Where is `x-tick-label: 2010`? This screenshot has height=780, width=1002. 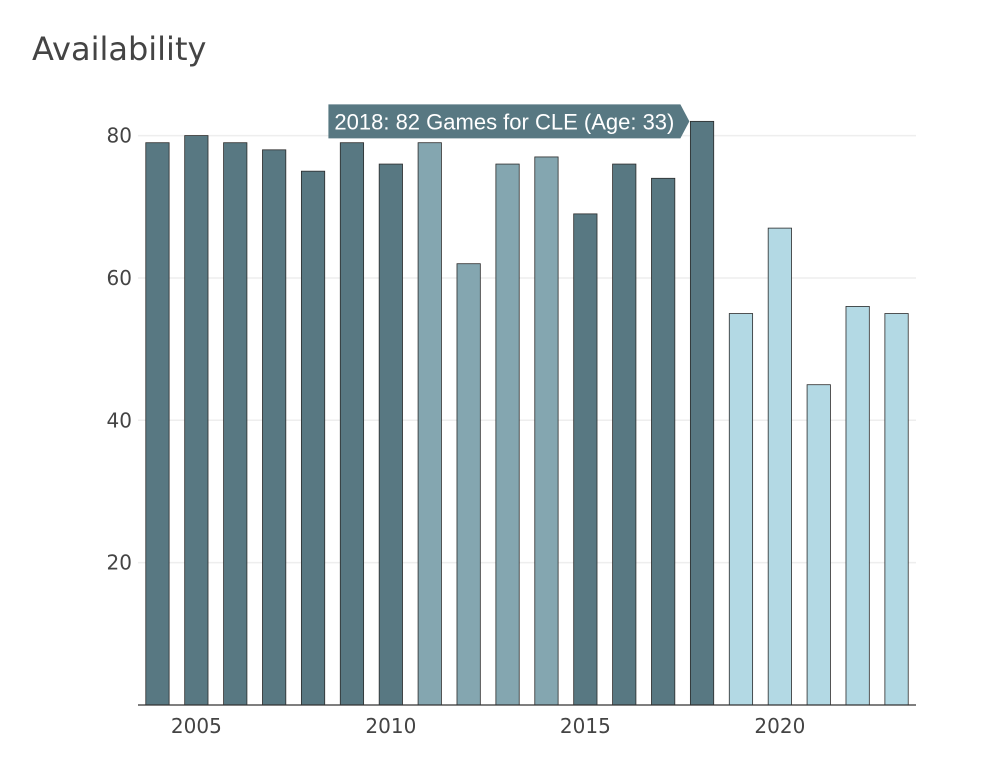 x-tick-label: 2010 is located at coordinates (390, 726).